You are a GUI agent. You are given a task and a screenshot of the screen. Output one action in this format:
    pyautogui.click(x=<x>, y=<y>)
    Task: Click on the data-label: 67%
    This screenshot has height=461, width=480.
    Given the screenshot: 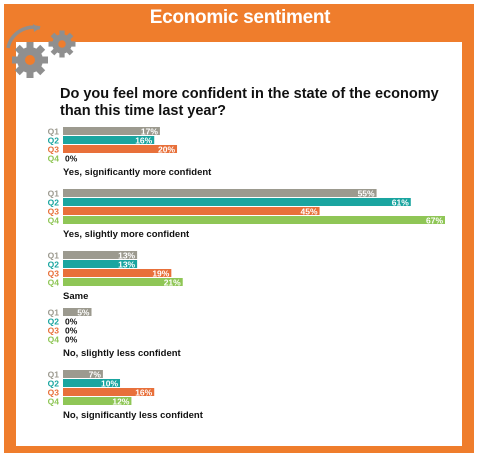 What is the action you would take?
    pyautogui.click(x=434, y=221)
    